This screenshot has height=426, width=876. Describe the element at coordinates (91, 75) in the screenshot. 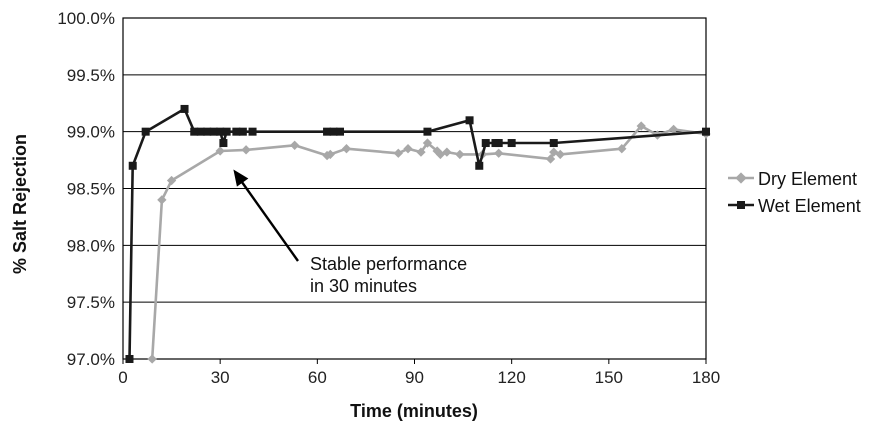

I see `y-tick-label: 99.5%` at that location.